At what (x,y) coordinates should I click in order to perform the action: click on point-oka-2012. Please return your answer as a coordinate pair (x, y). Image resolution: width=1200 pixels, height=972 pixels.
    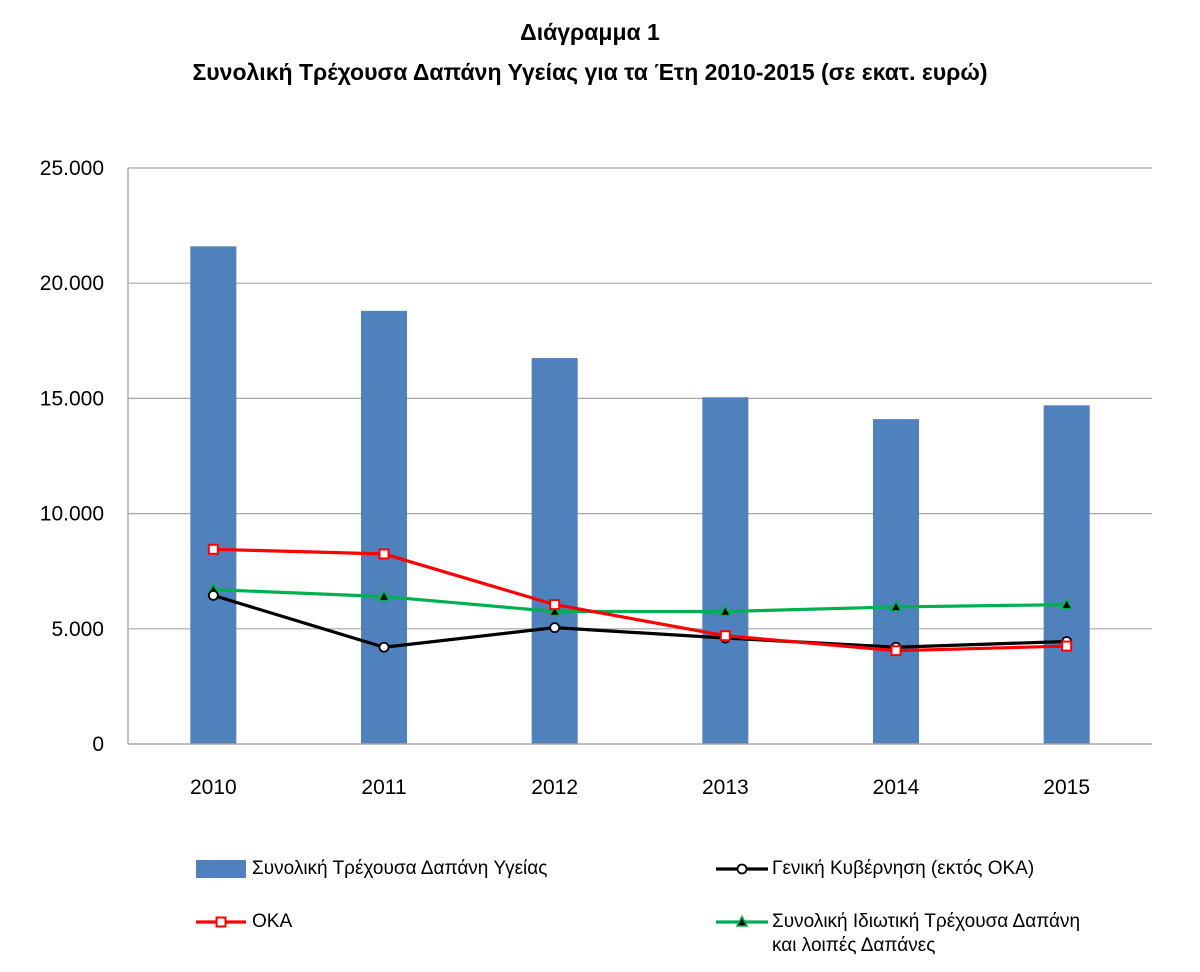
    Looking at the image, I should click on (555, 605).